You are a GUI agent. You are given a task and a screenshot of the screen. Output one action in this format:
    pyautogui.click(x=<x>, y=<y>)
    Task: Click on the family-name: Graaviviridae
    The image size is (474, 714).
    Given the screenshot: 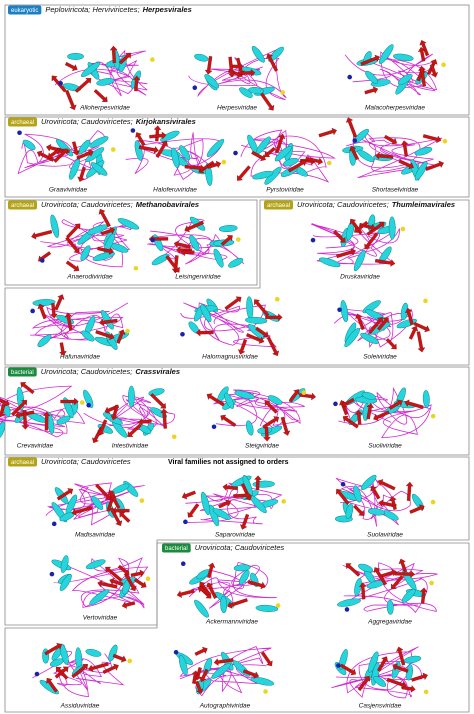 What is the action you would take?
    pyautogui.click(x=68, y=190)
    